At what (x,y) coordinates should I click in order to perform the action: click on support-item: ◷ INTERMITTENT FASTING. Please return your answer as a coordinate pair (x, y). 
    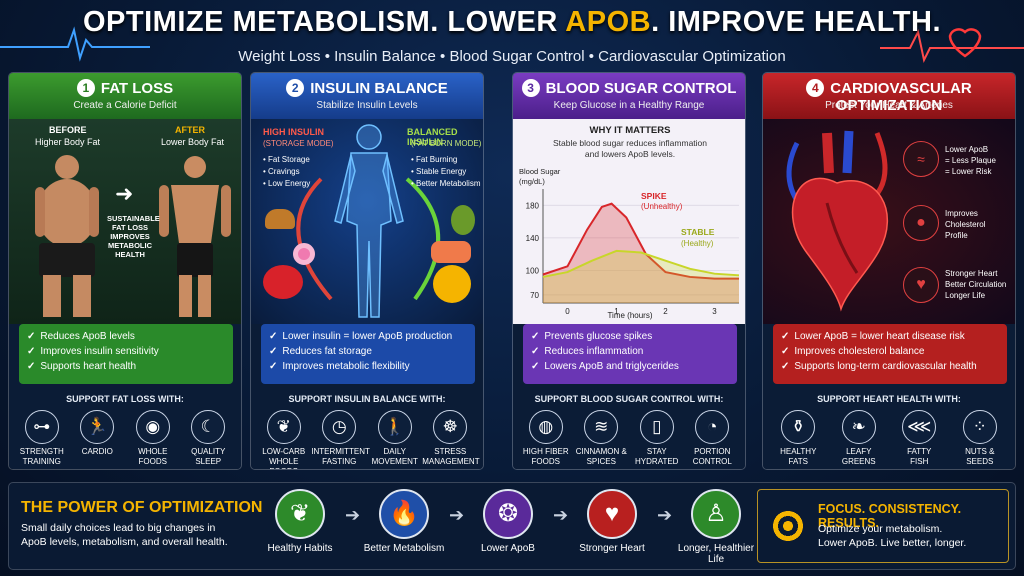
    Looking at the image, I should click on (340, 438).